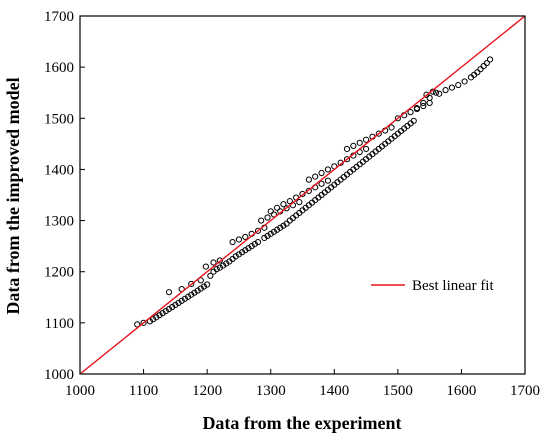 The height and width of the screenshot is (441, 550). Describe the element at coordinates (525, 391) in the screenshot. I see `x-tick-label: 1700` at that location.